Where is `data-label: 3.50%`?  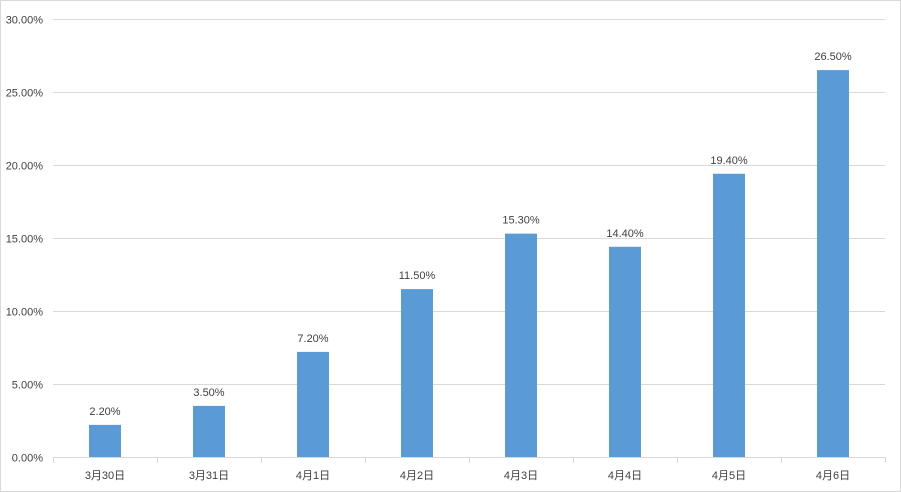
data-label: 3.50% is located at coordinates (208, 393).